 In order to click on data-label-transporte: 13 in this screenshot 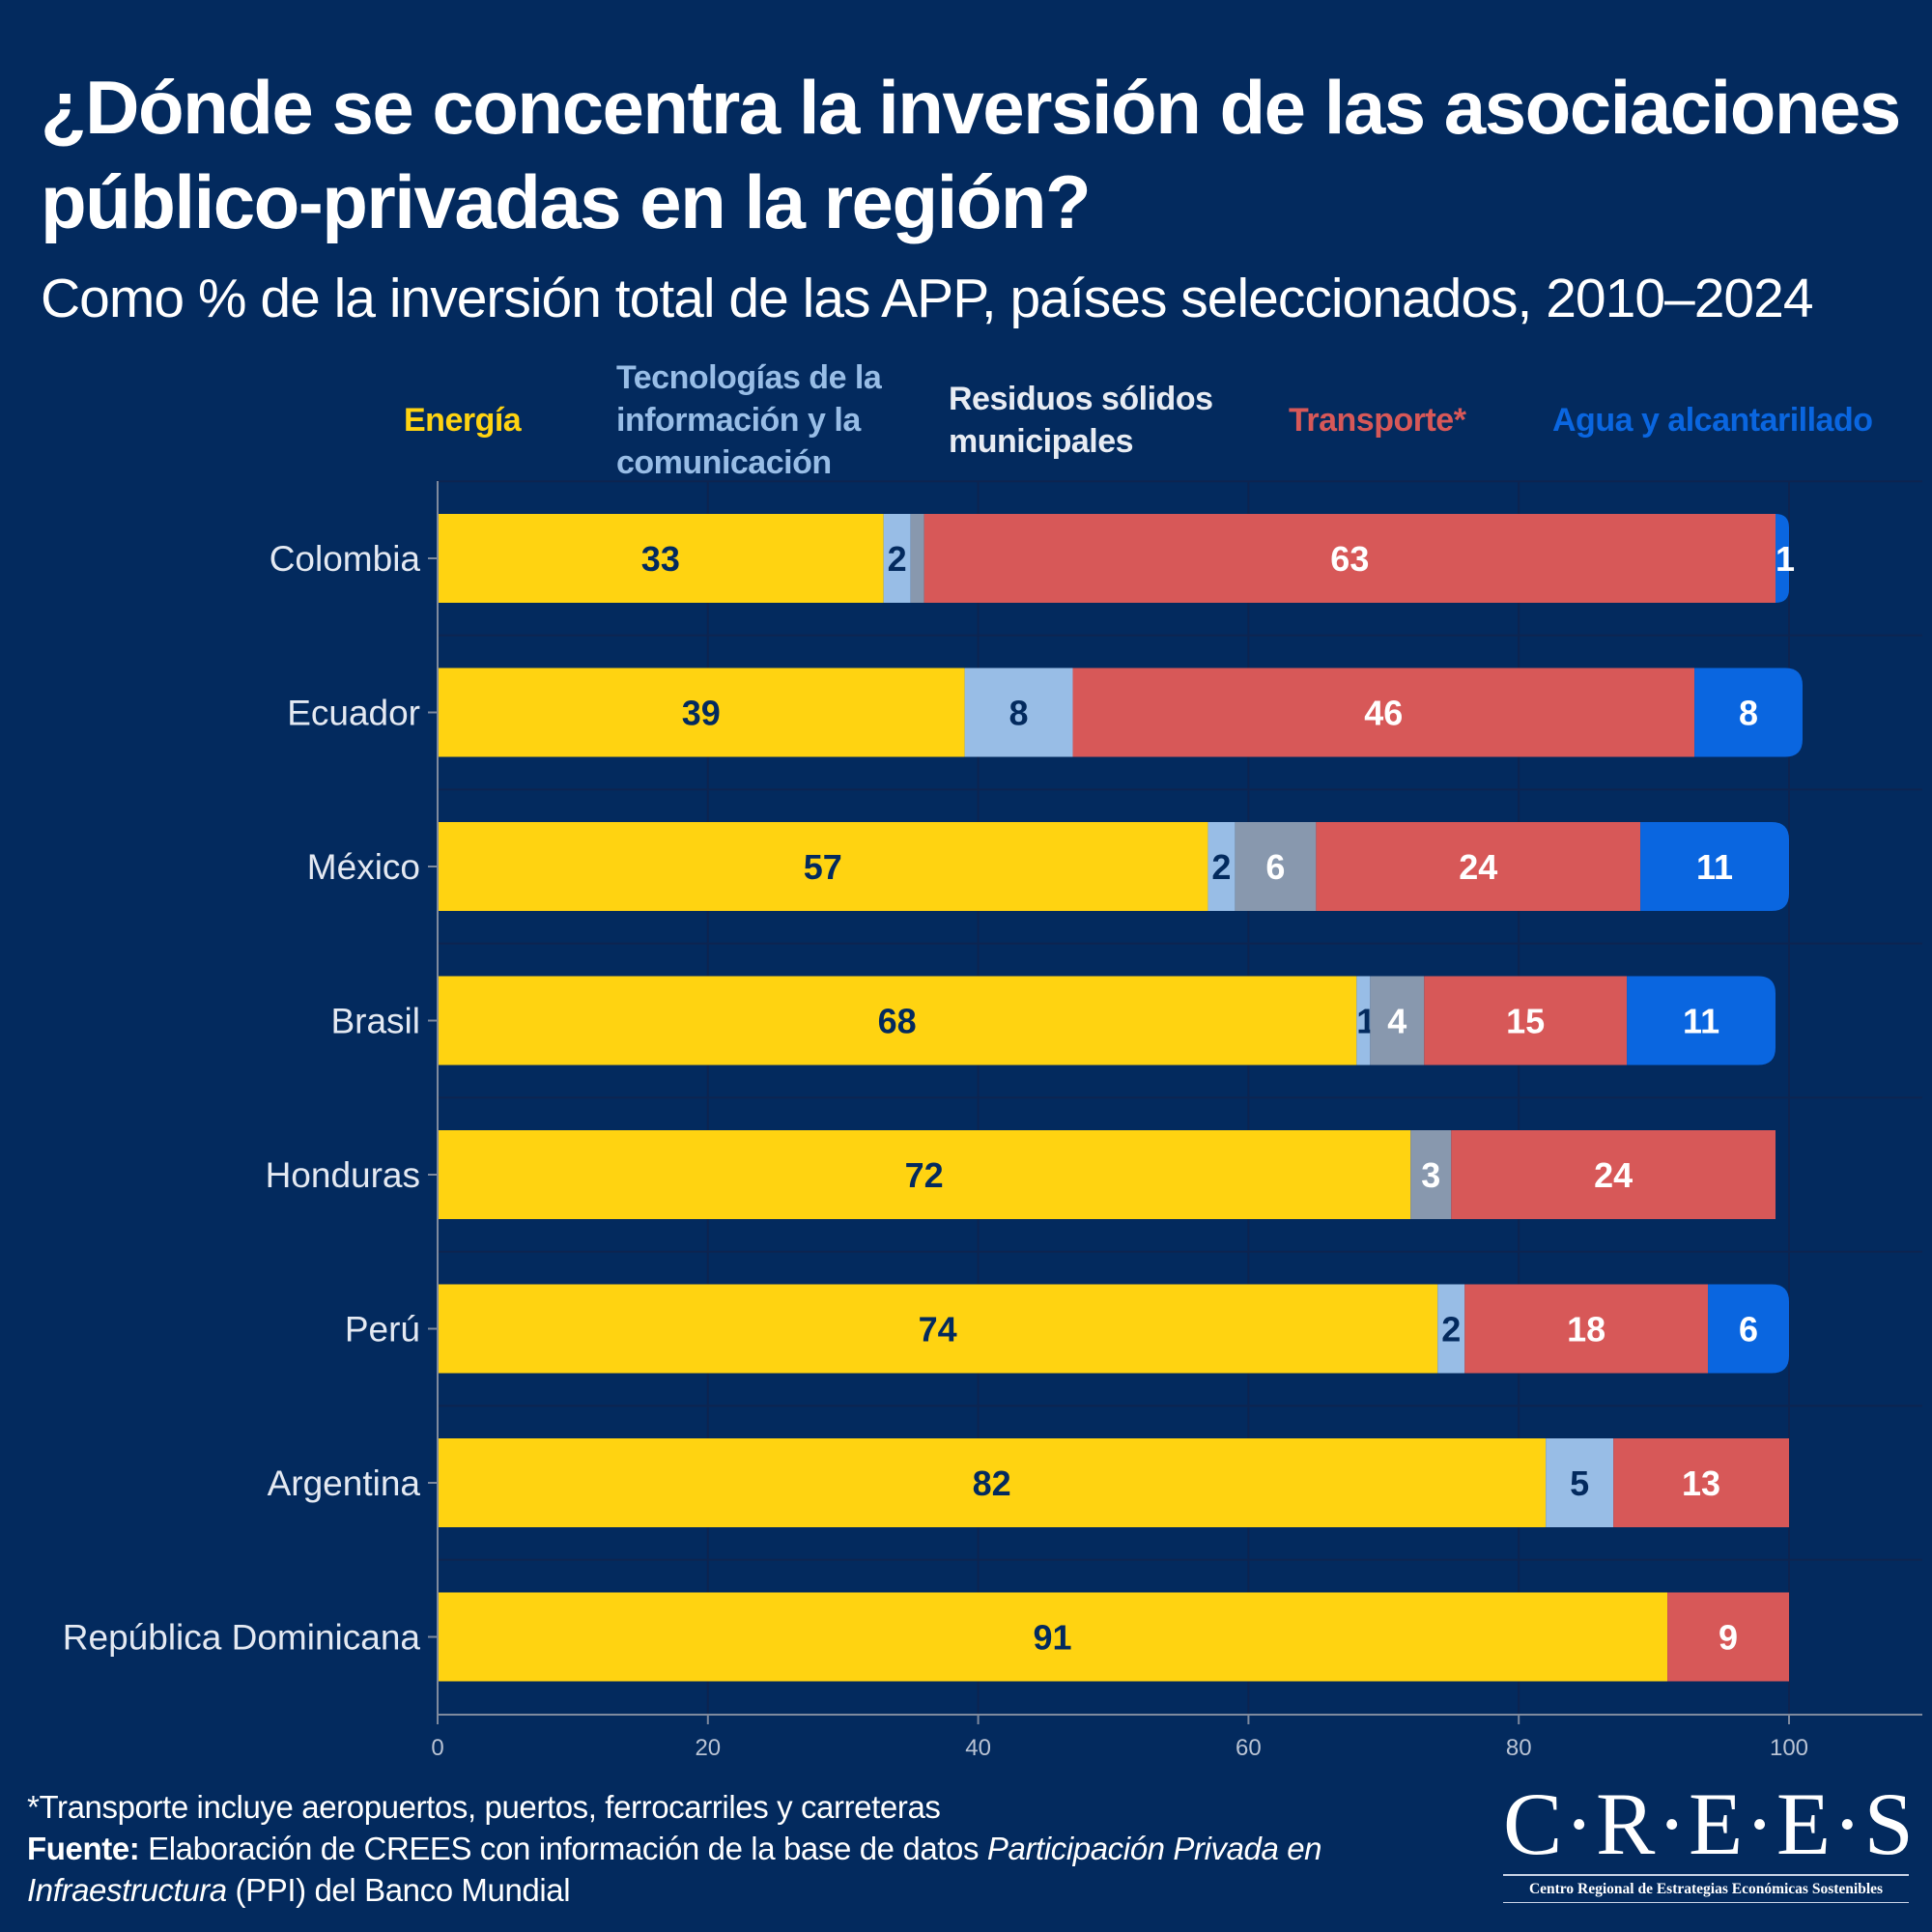, I will do `click(1701, 1483)`.